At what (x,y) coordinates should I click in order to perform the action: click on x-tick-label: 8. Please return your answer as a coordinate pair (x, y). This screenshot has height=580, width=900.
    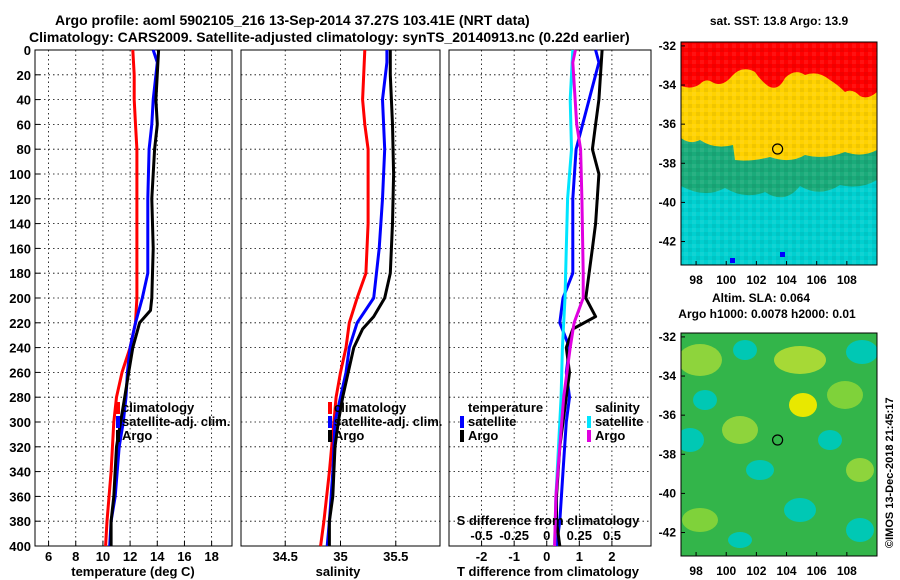
    Looking at the image, I should click on (75, 556).